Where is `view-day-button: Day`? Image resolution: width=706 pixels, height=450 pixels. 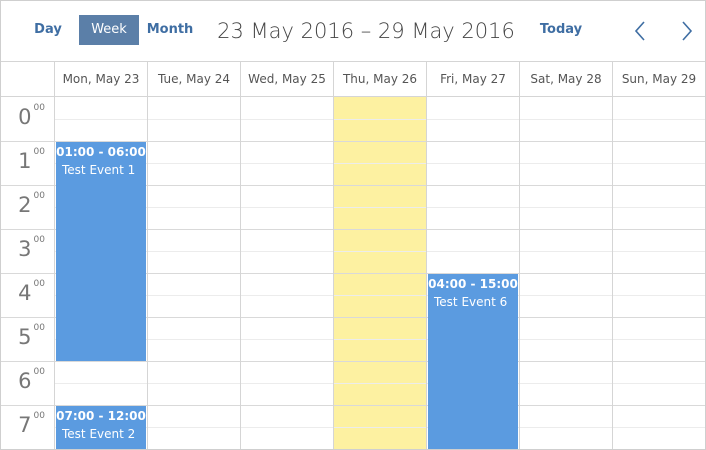 view-day-button: Day is located at coordinates (48, 29).